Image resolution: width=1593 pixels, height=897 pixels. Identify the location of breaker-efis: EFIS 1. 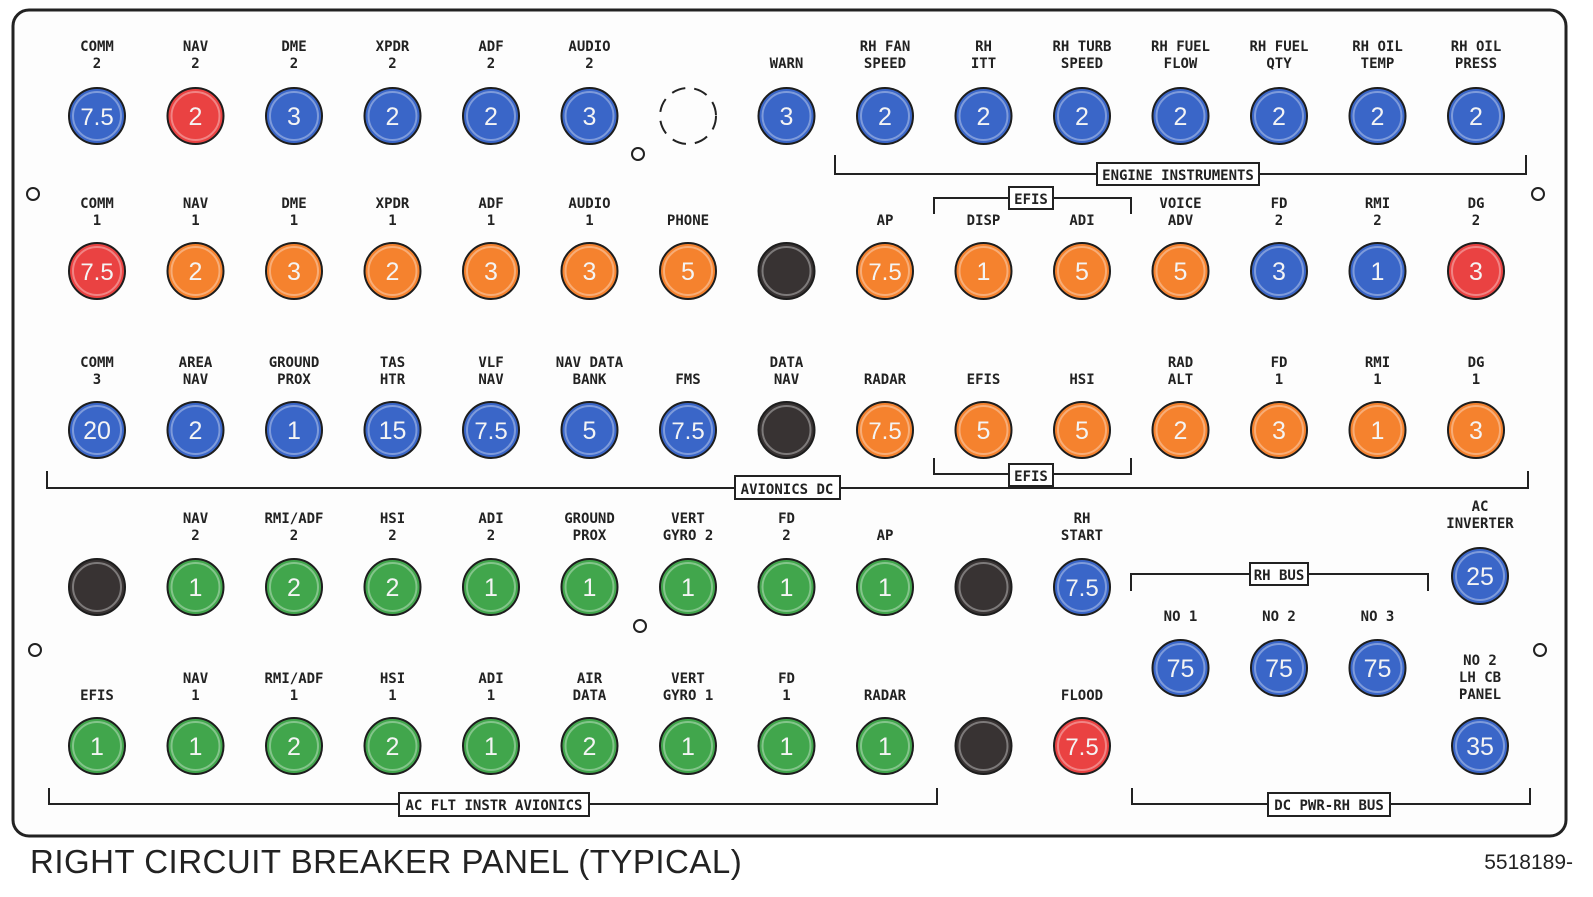
(97, 731).